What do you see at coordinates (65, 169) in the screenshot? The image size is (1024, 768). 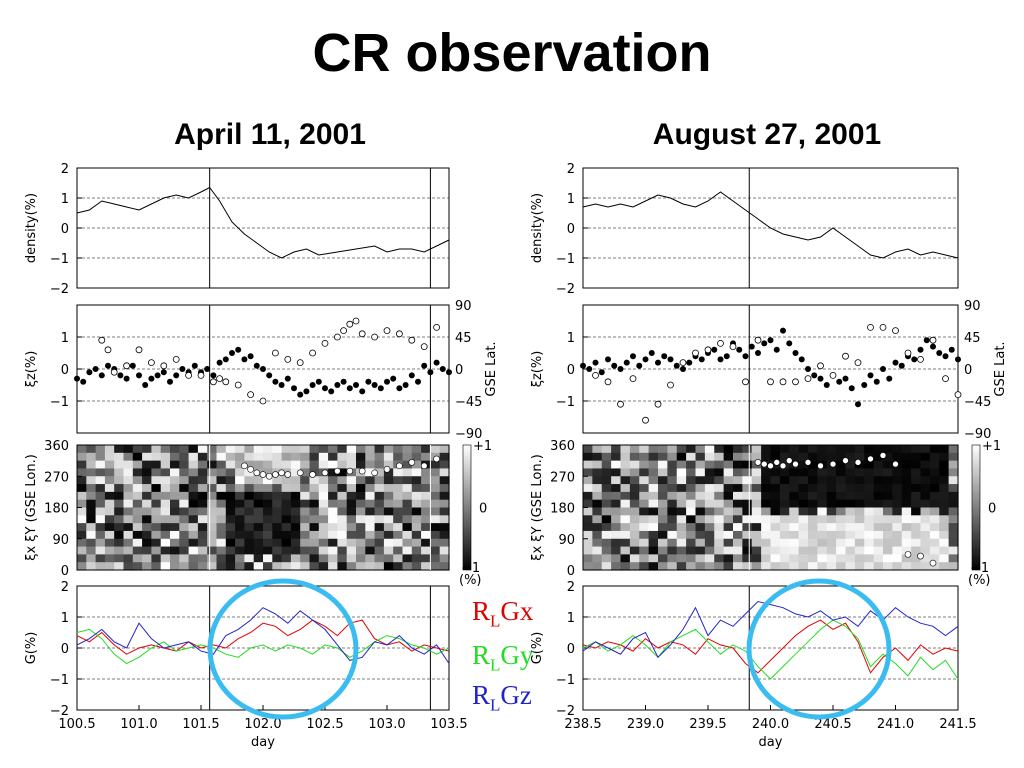 I see `panel-0-density-ytick-label: 2` at bounding box center [65, 169].